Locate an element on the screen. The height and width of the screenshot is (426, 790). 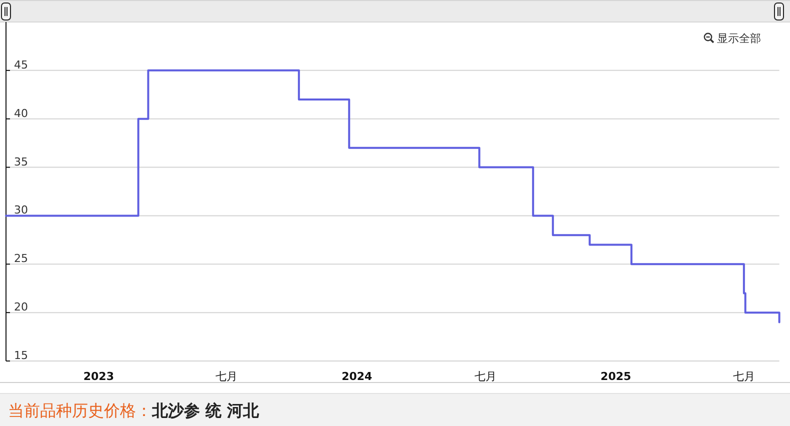
annotation: 显示全部 is located at coordinates (739, 38).